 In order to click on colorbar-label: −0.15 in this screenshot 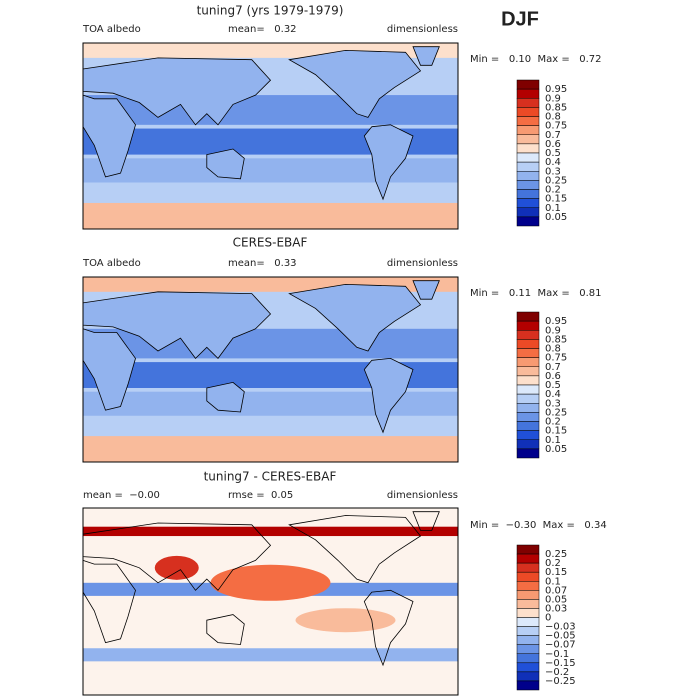, I will do `click(560, 663)`.